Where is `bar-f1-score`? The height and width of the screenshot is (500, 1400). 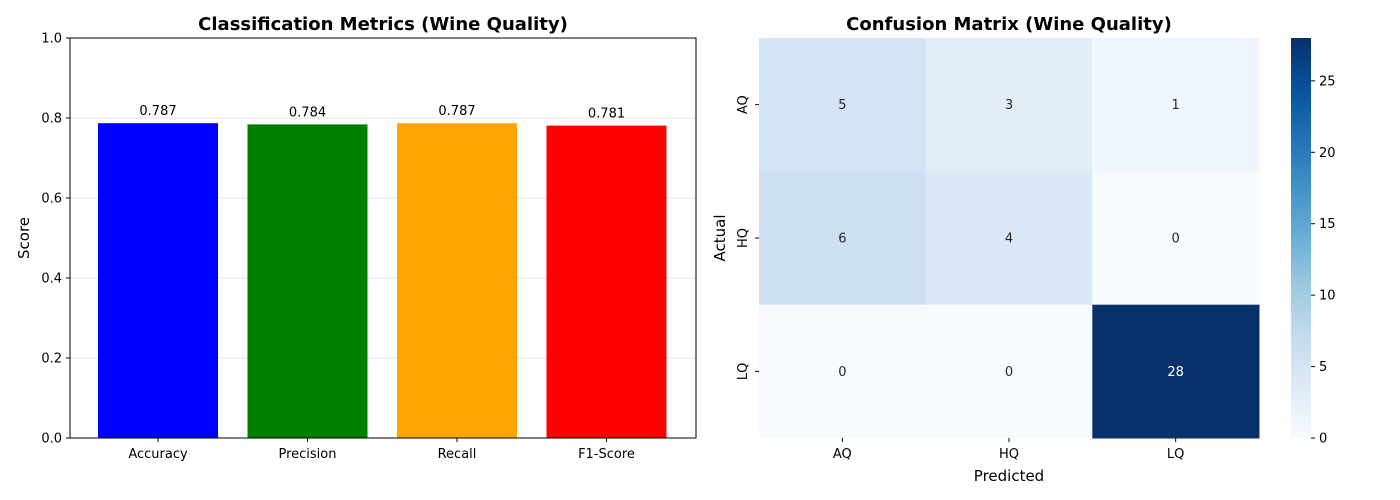
bar-f1-score is located at coordinates (606, 281).